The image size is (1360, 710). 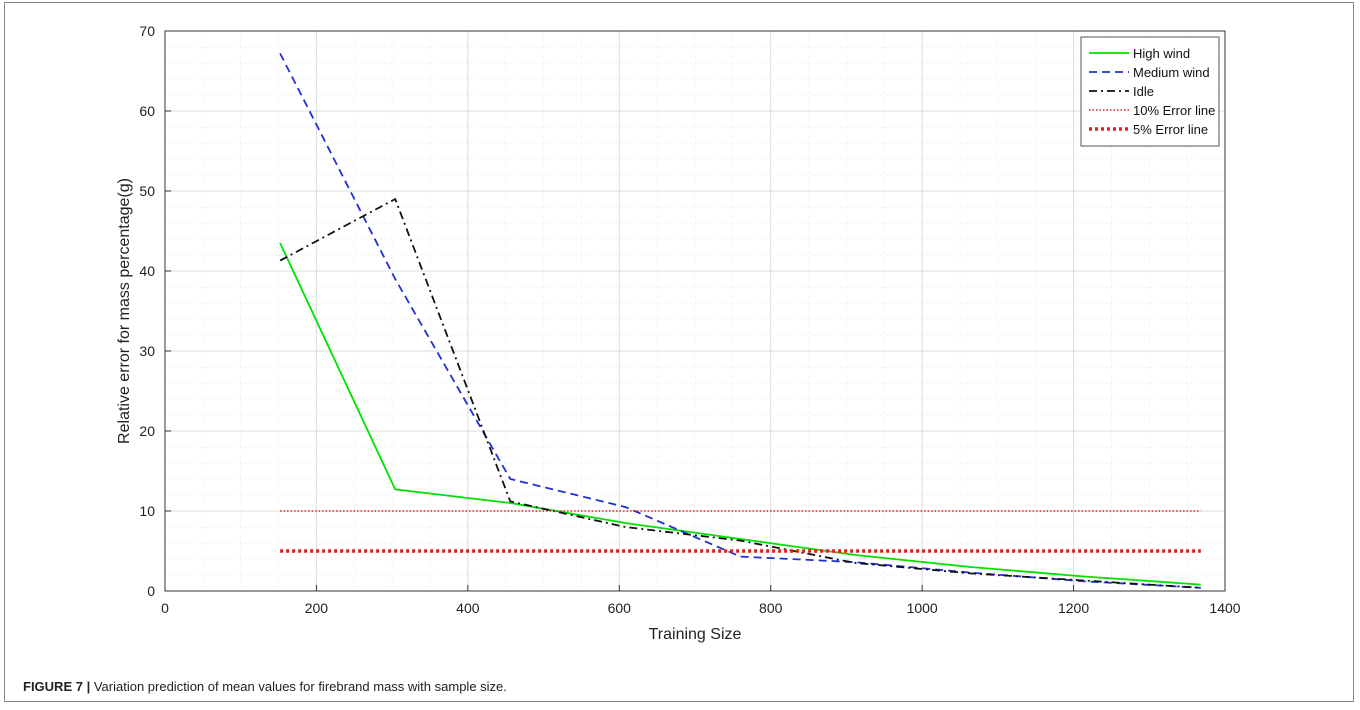 What do you see at coordinates (147, 111) in the screenshot?
I see `y-tick-label: 60` at bounding box center [147, 111].